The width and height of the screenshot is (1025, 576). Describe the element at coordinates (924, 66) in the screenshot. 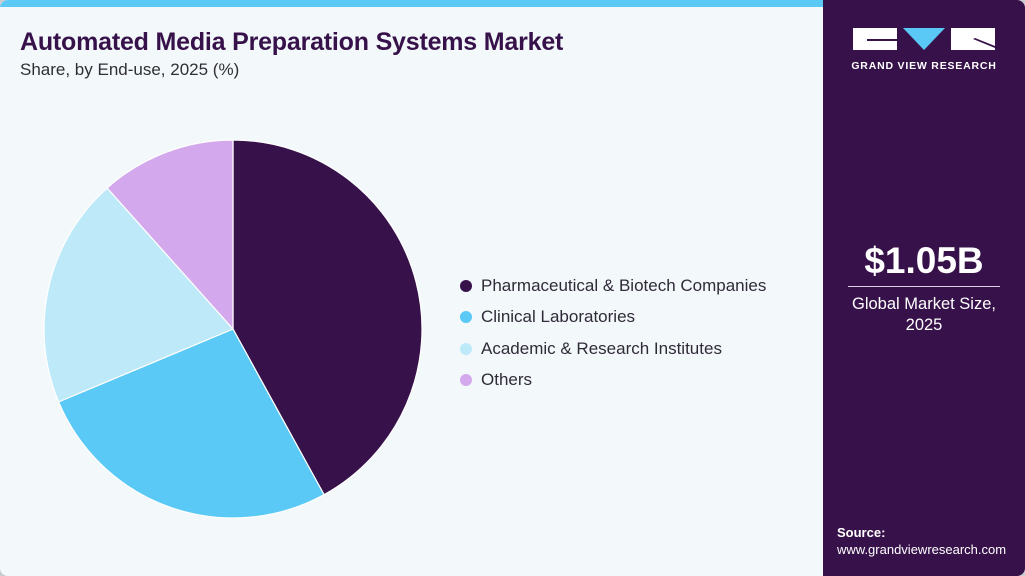

I see `brand-name: GRAND VIEW RESEARCH` at that location.